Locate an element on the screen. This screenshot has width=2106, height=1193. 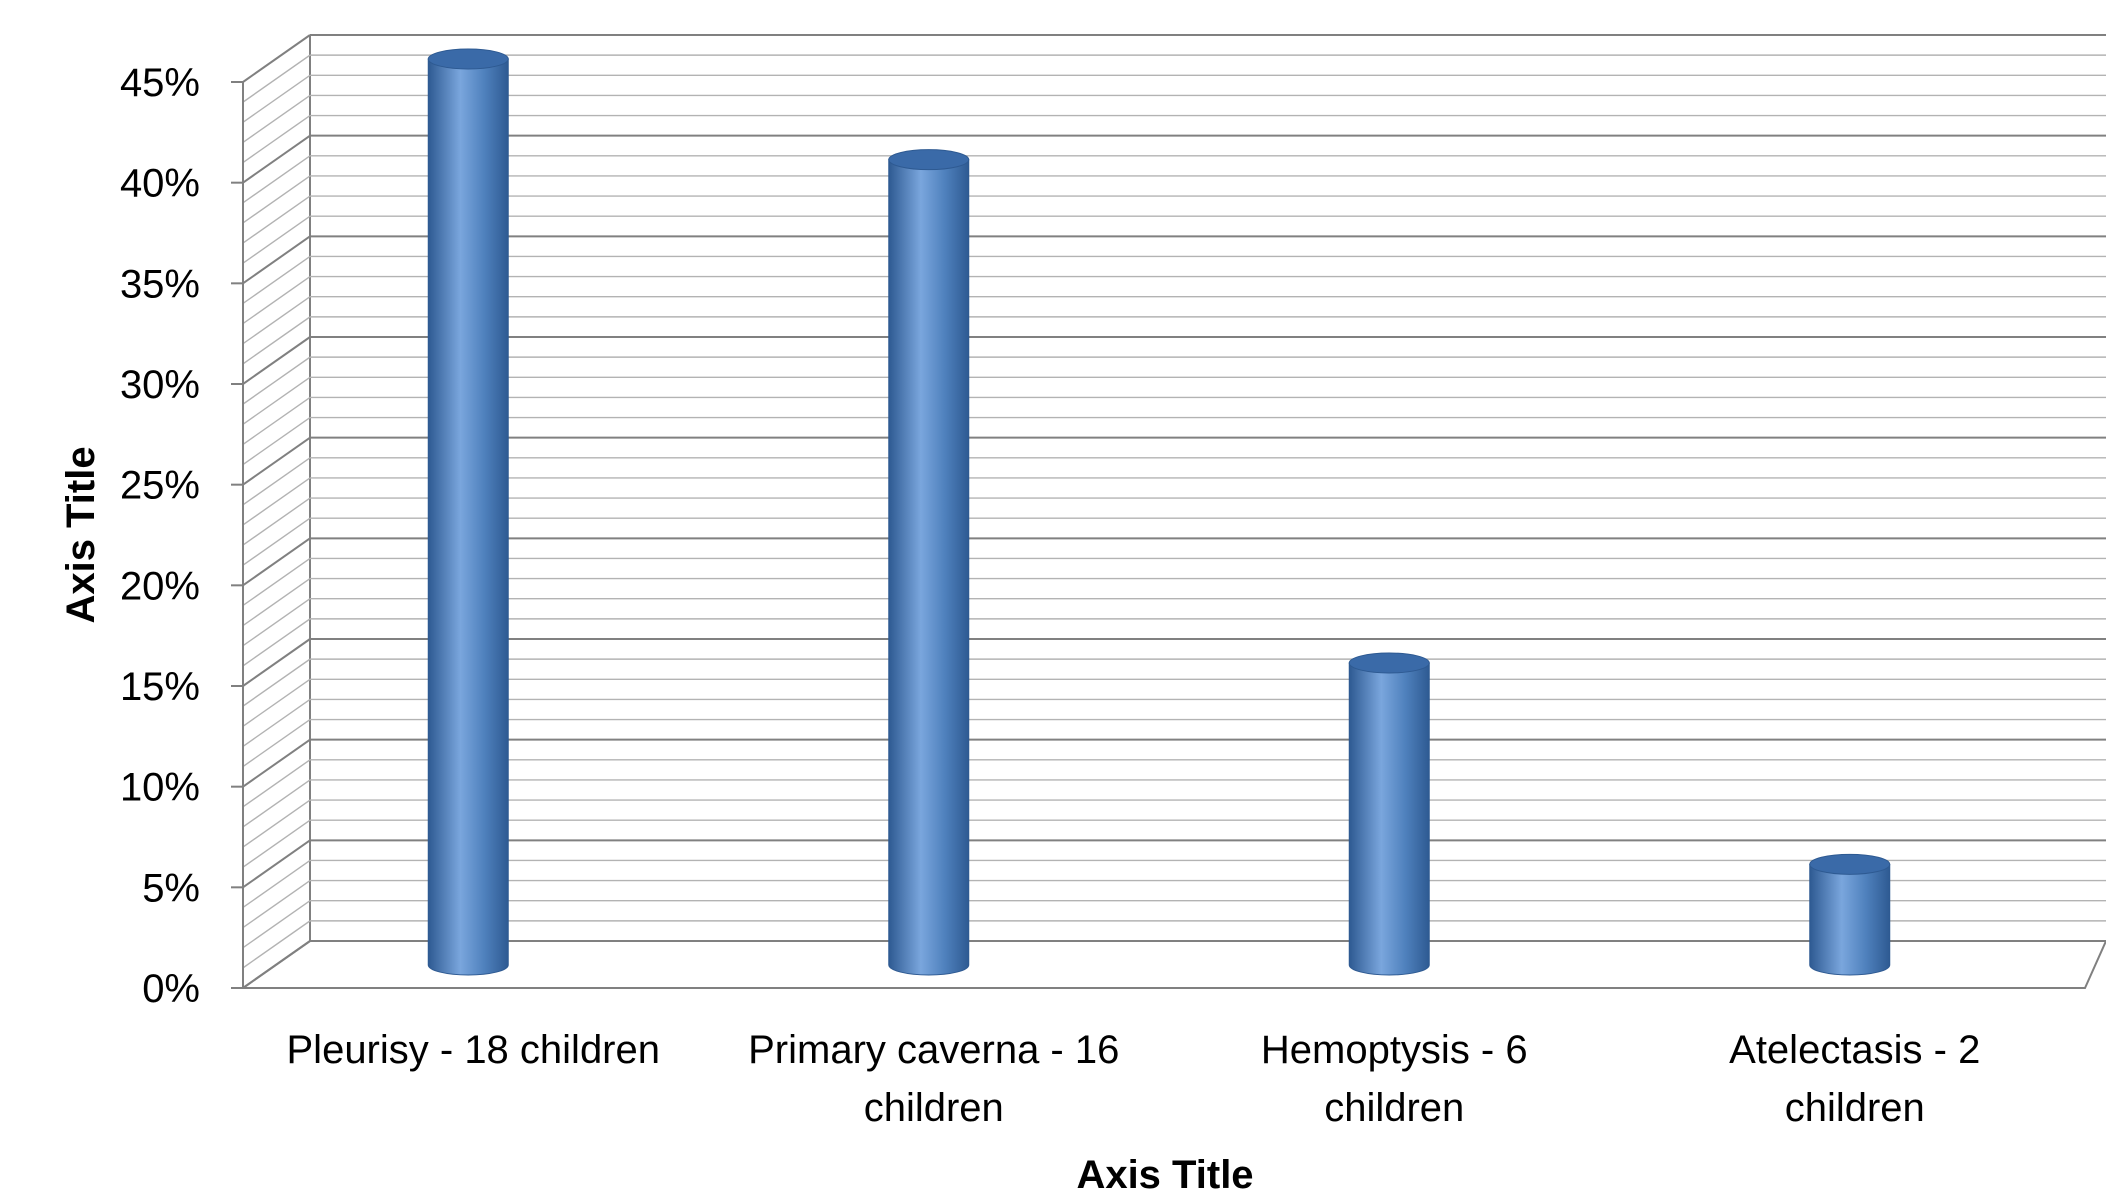
x-tick-label-line: Pleurisy - 18 children is located at coordinates (474, 1050).